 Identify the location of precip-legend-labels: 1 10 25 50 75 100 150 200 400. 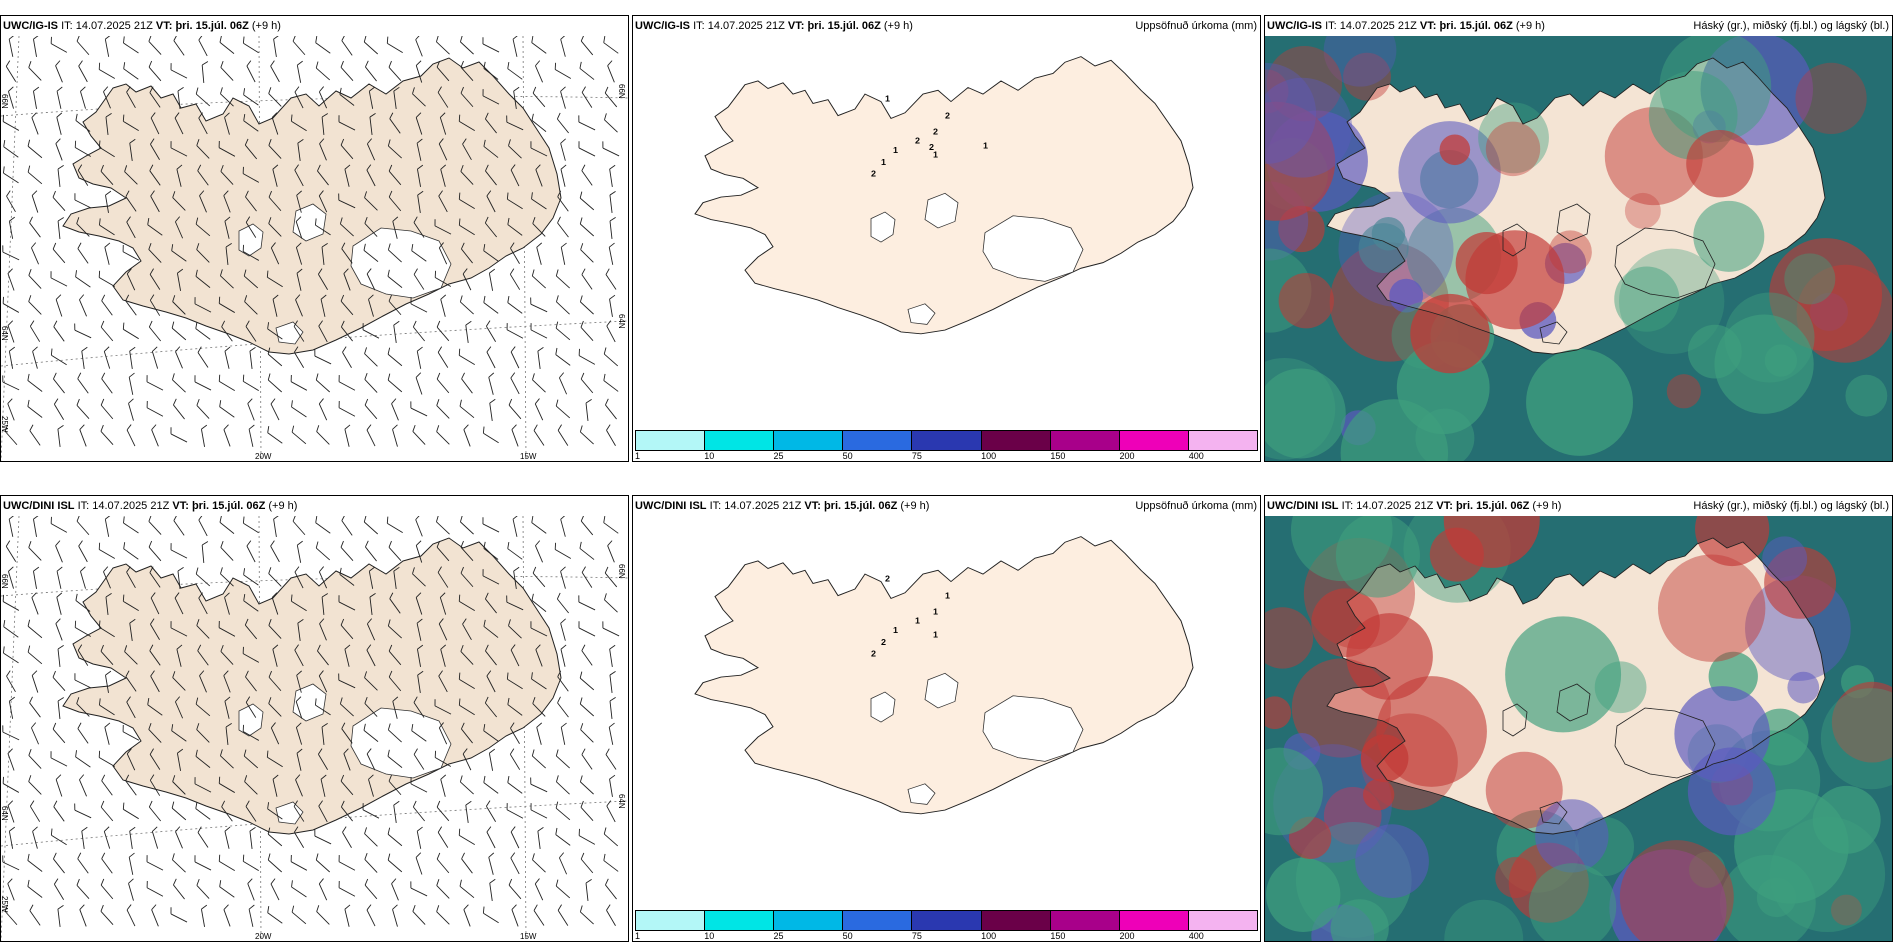
(946, 456).